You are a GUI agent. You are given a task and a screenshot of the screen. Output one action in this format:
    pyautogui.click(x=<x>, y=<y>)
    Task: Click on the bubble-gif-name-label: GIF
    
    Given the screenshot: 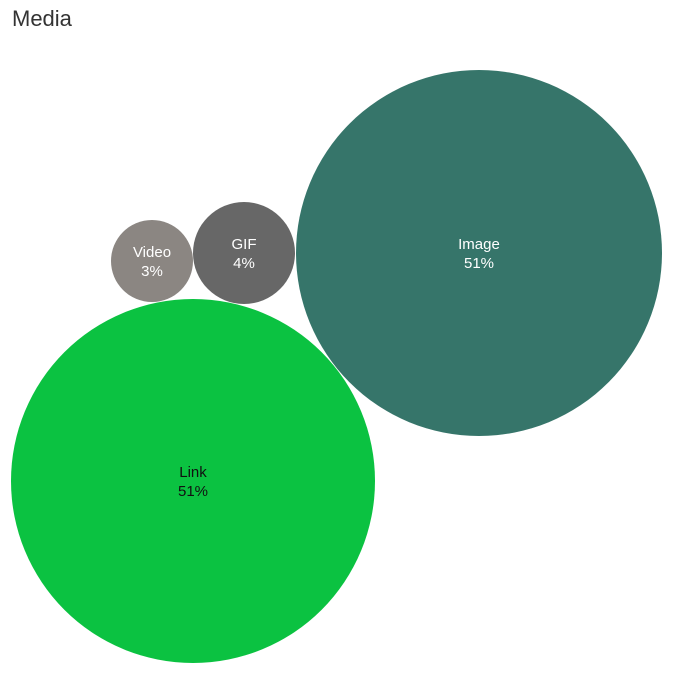 What is the action you would take?
    pyautogui.click(x=244, y=244)
    